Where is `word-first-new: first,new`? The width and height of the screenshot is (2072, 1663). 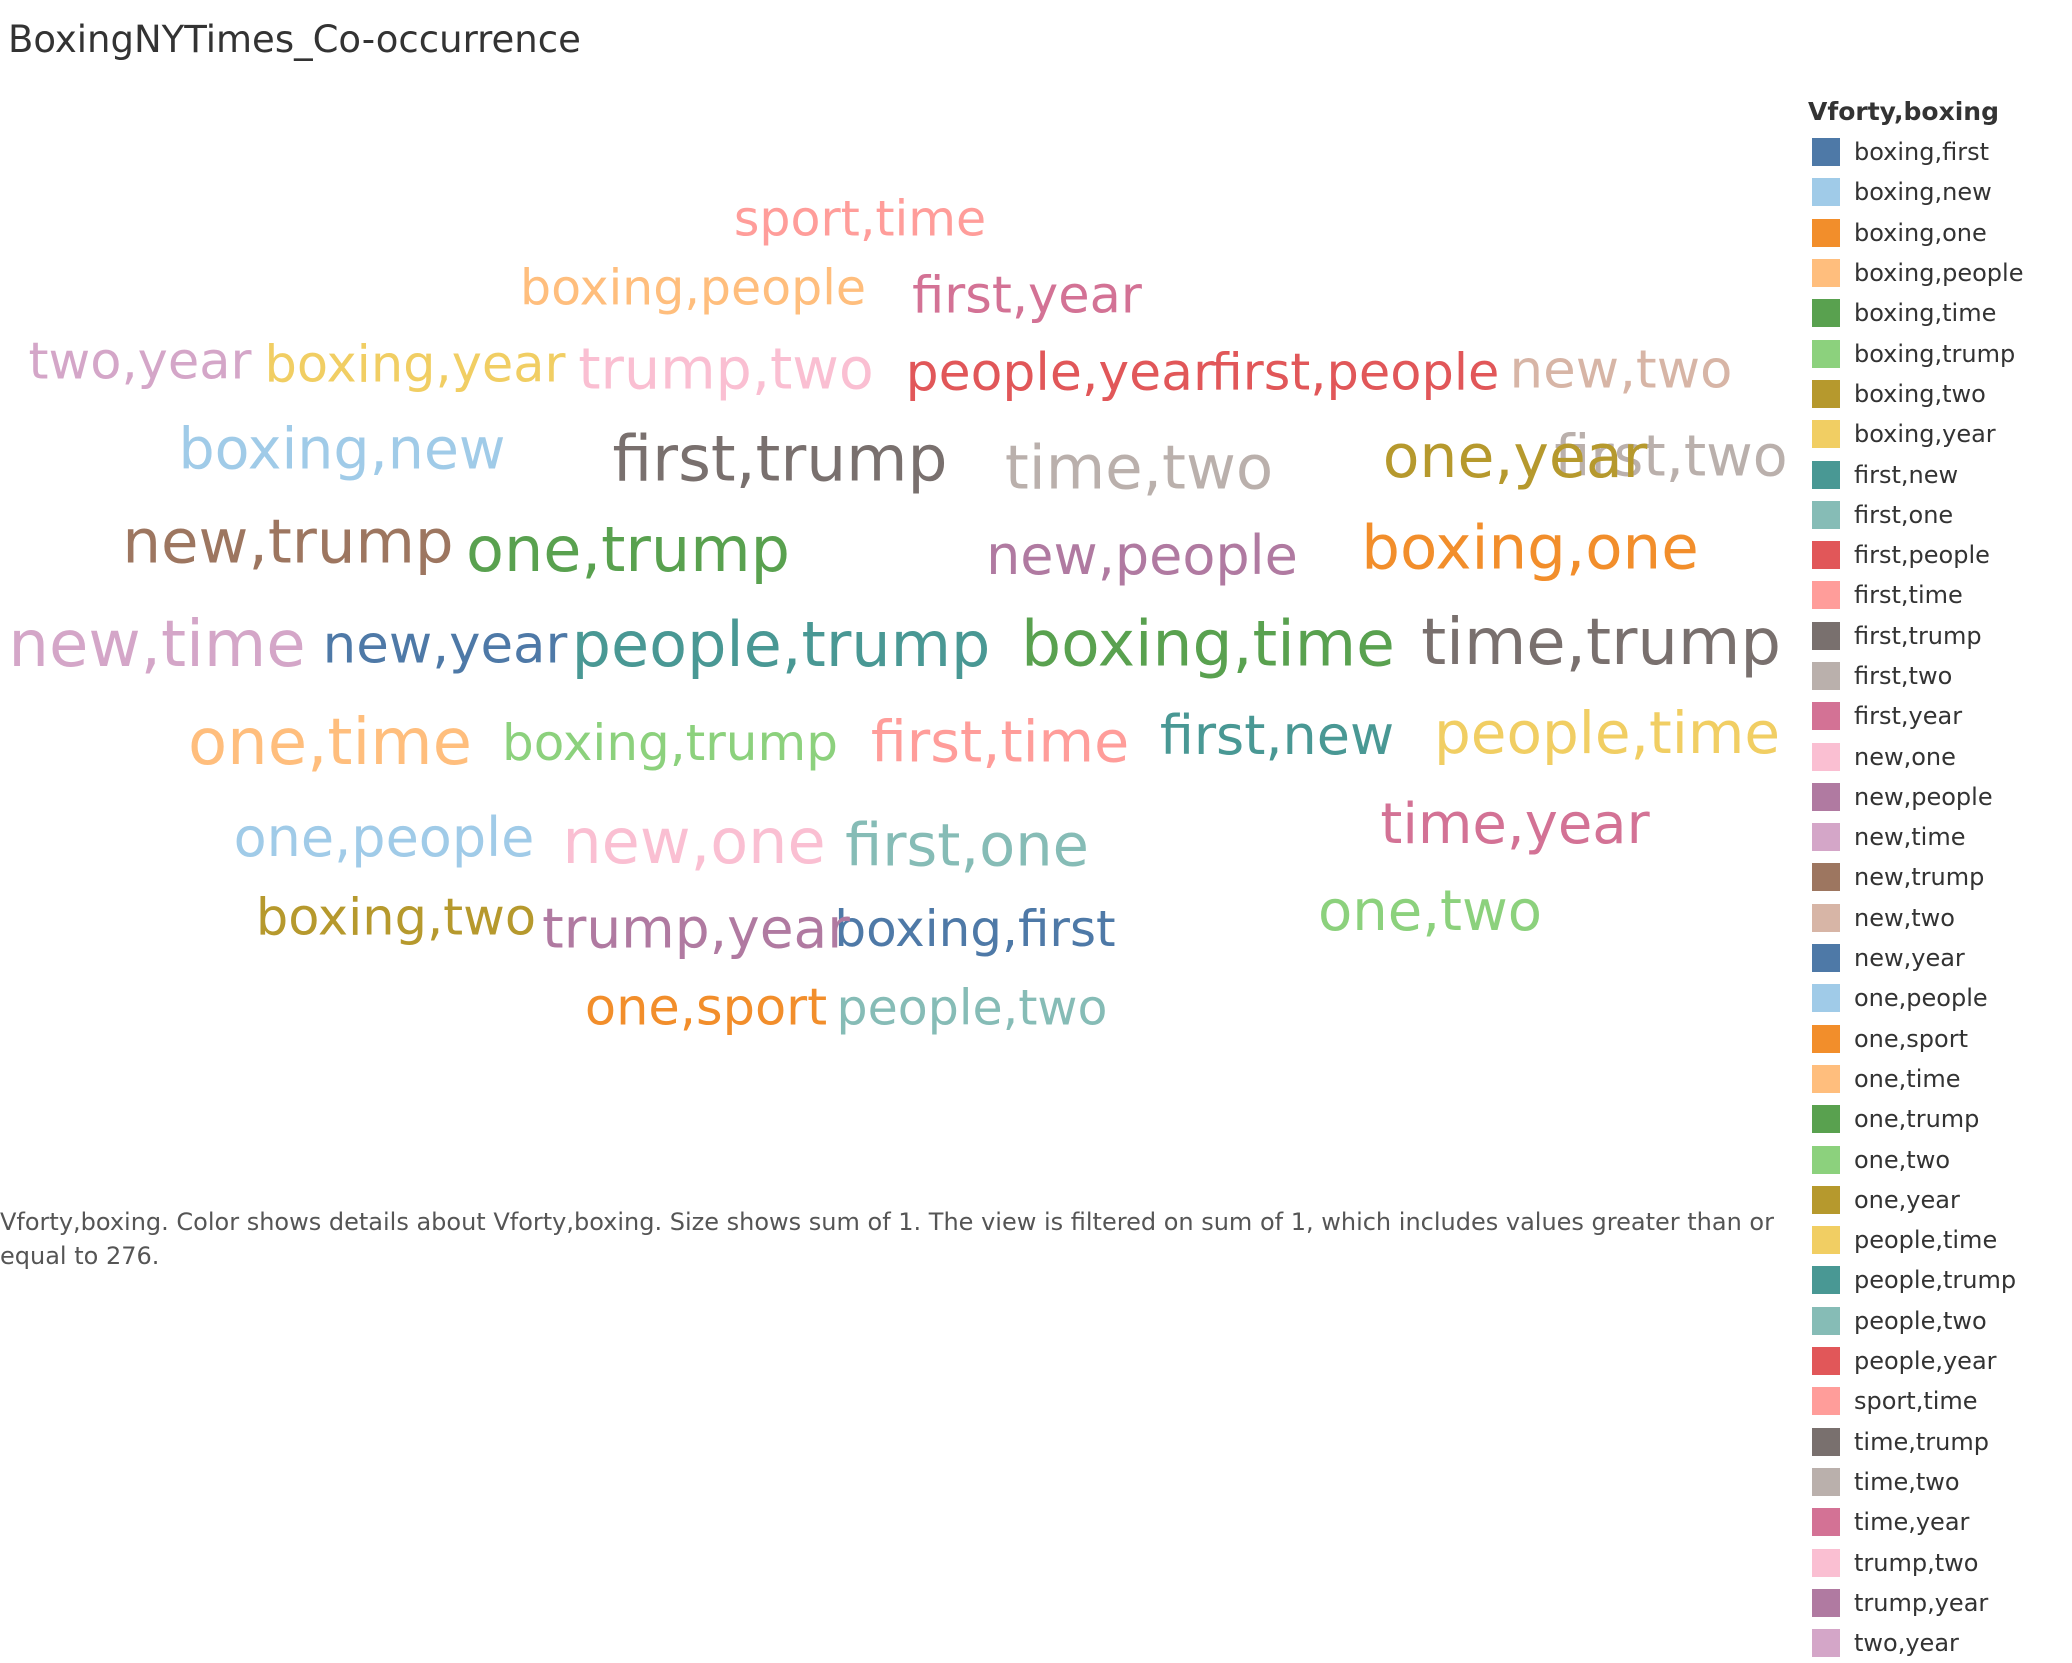
word-first-new: first,new is located at coordinates (1277, 735).